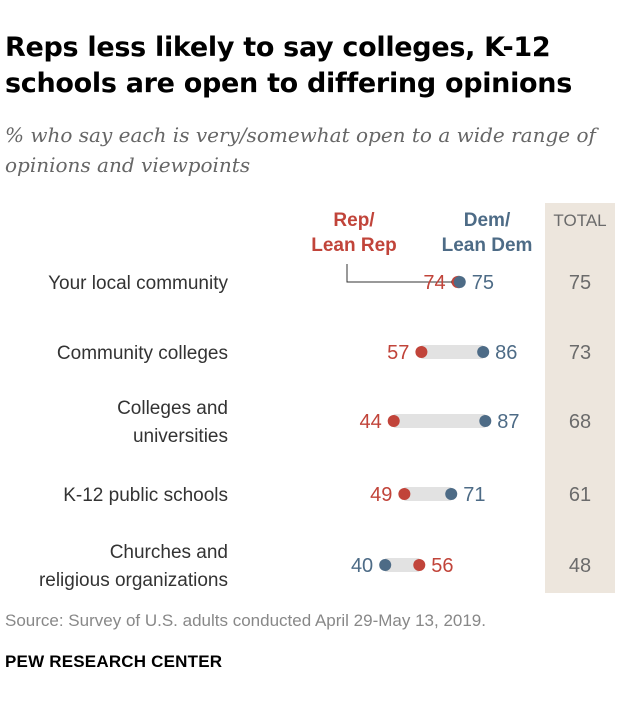 The height and width of the screenshot is (712, 624). What do you see at coordinates (580, 353) in the screenshot?
I see `total-value-label: 73` at bounding box center [580, 353].